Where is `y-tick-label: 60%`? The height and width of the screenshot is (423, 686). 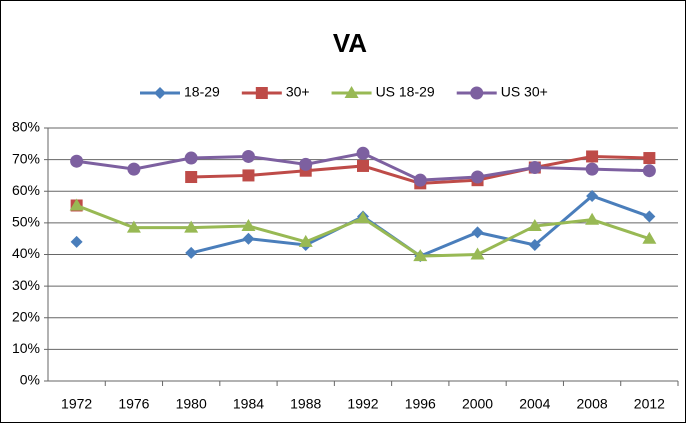
y-tick-label: 60% is located at coordinates (26, 190).